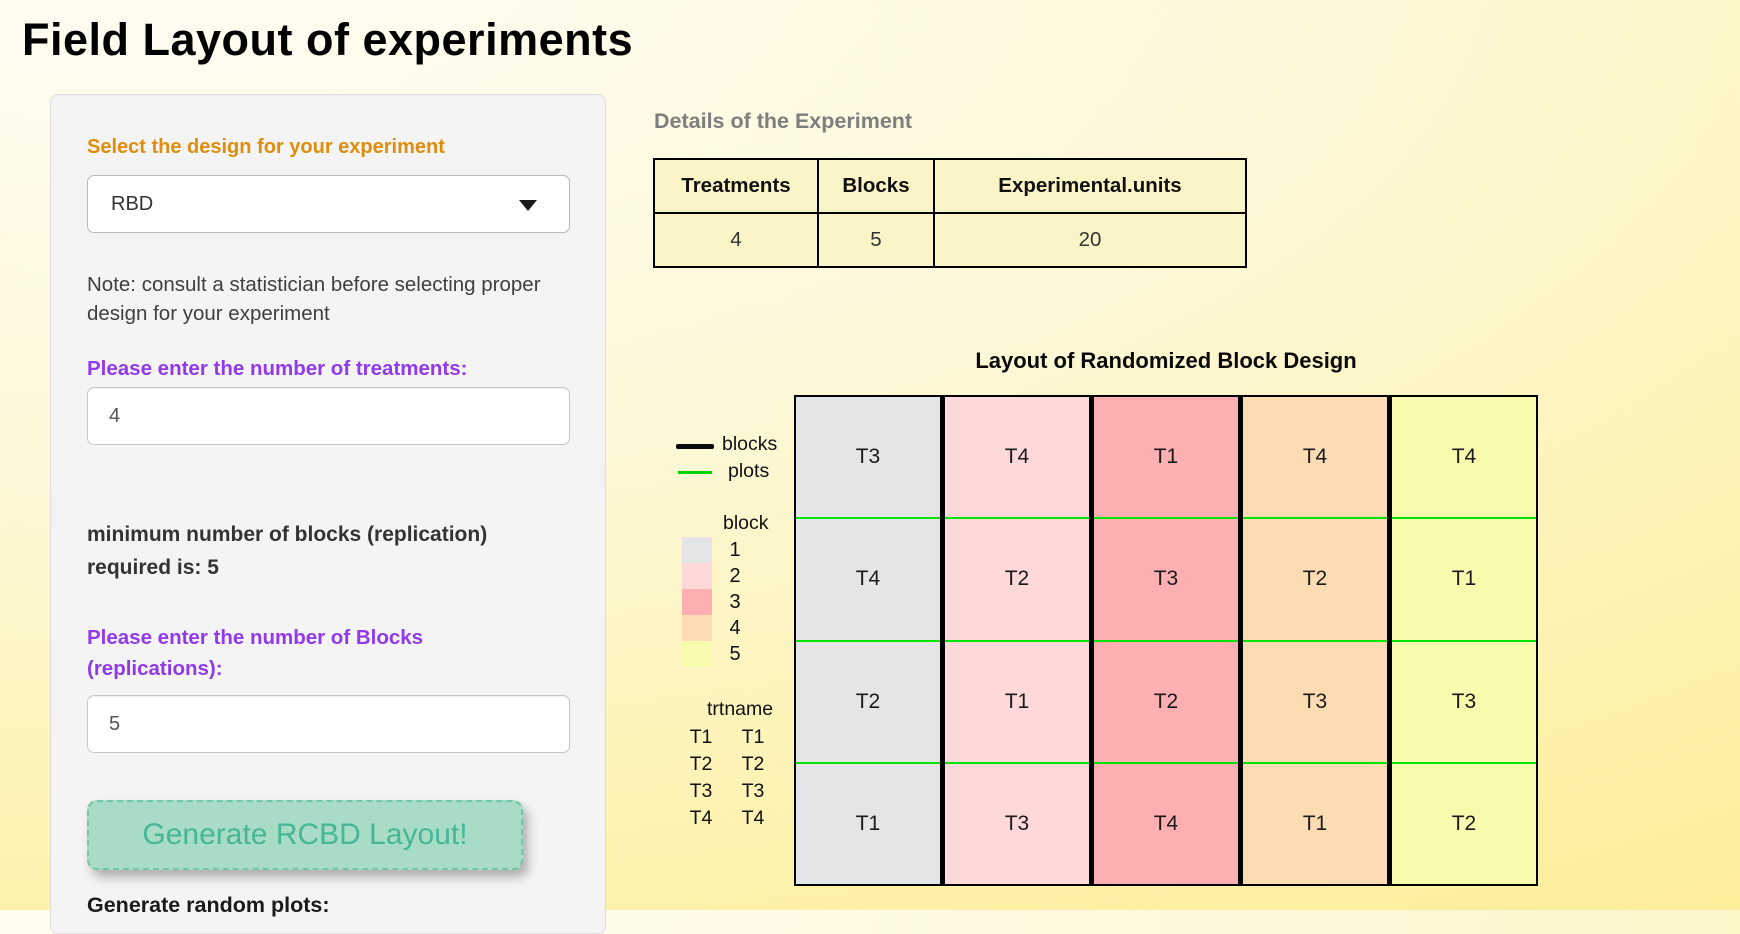 This screenshot has height=934, width=1740. What do you see at coordinates (208, 905) in the screenshot?
I see `random-plots-label: Generate random plots:` at bounding box center [208, 905].